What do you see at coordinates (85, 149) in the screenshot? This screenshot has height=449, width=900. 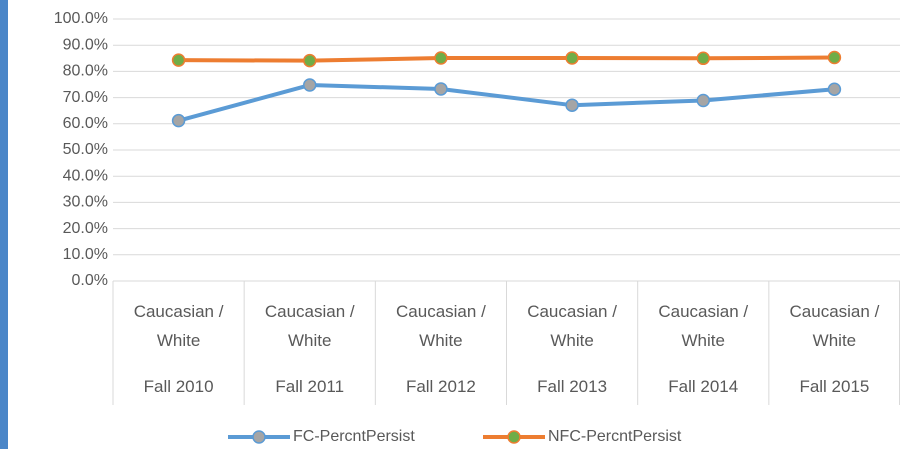 I see `y-tick-label: 50.0%` at bounding box center [85, 149].